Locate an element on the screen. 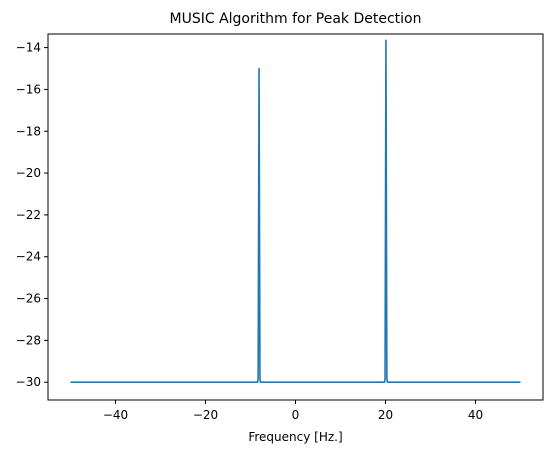 This screenshot has width=555, height=453. y-tick-label: −30 is located at coordinates (28, 382).